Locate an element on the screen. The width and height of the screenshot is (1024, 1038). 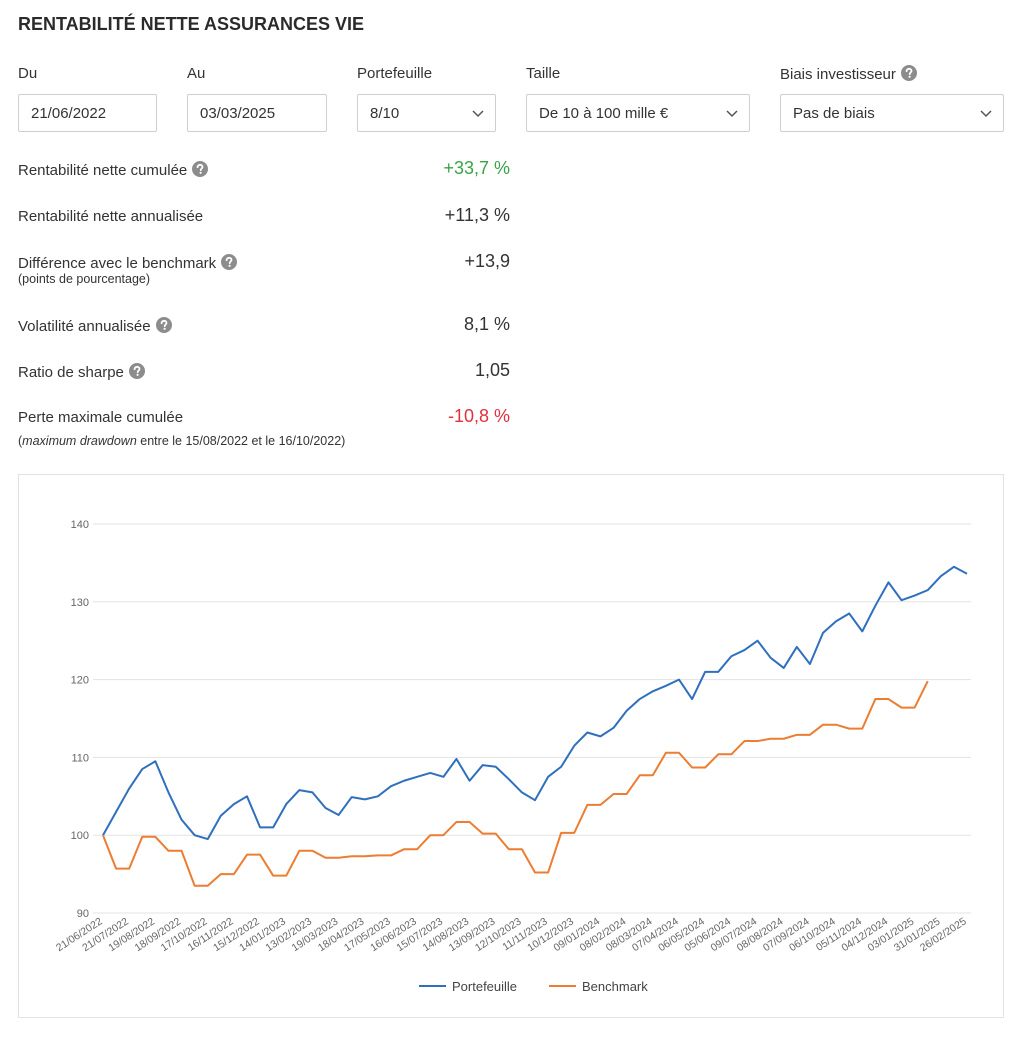
metric-label: Volatilité annualisée is located at coordinates (95, 326).